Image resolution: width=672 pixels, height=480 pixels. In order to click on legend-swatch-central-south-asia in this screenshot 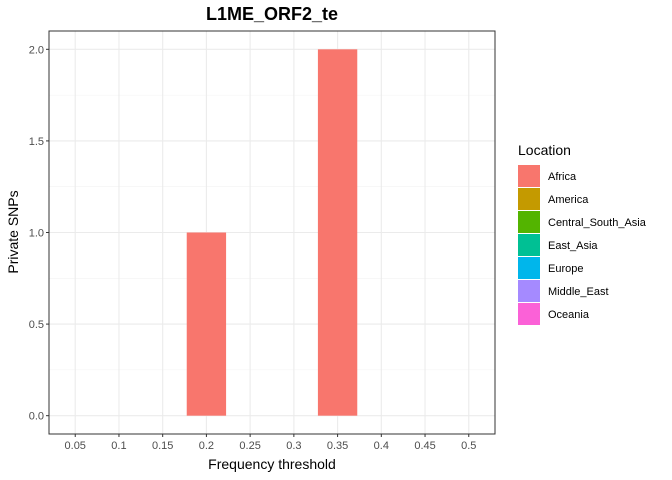, I will do `click(529, 222)`.